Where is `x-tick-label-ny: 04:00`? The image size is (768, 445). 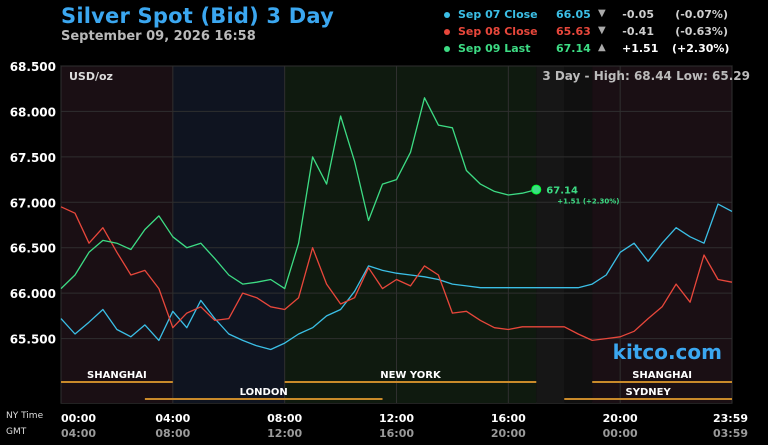
x-tick-label-ny: 04:00 is located at coordinates (172, 418).